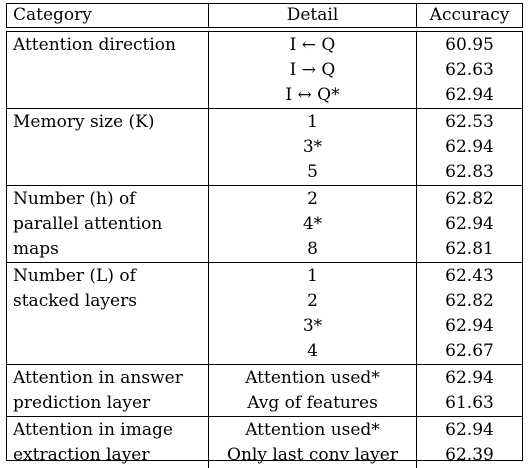 This screenshot has height=468, width=528. I want to click on detail-cell: I → Q, so click(312, 70).